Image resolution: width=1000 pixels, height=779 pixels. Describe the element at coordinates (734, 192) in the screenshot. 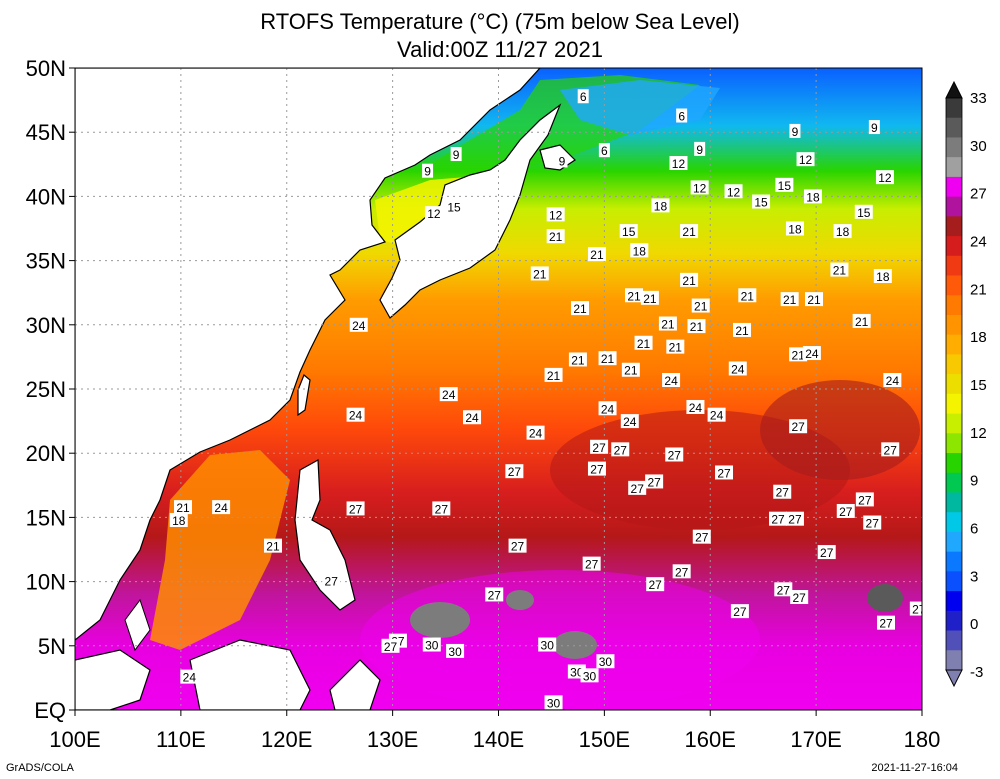

I see `contour-label-text: 12` at that location.